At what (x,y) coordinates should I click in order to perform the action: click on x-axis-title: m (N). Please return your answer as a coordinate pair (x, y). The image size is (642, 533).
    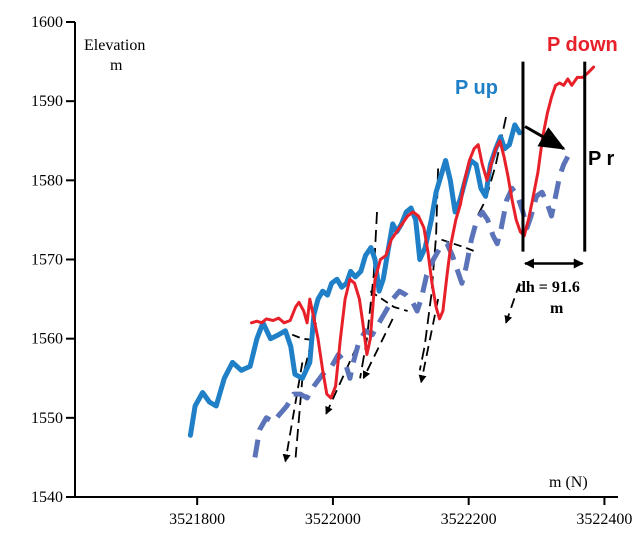
    Looking at the image, I should click on (568, 482).